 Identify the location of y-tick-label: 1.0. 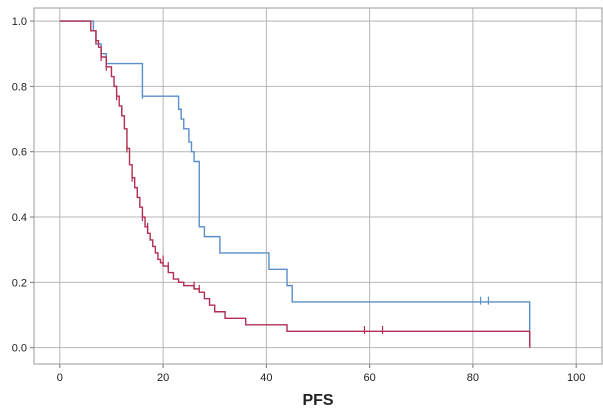
(19, 22).